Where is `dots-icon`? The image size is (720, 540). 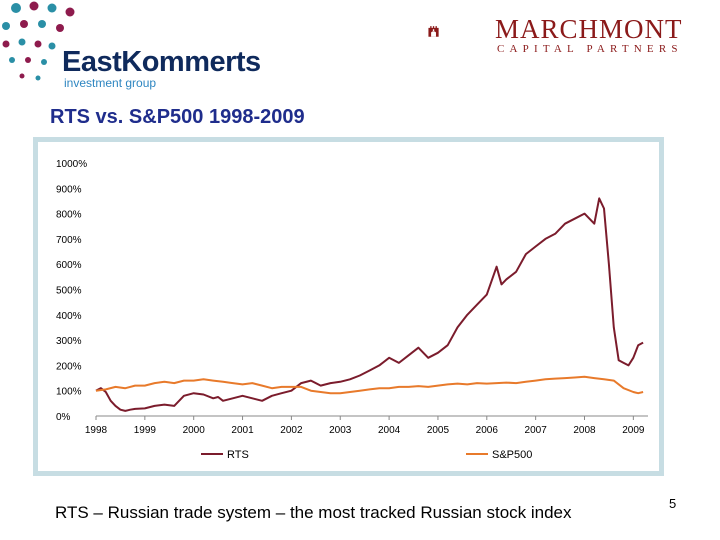
dots-icon is located at coordinates (38, 41).